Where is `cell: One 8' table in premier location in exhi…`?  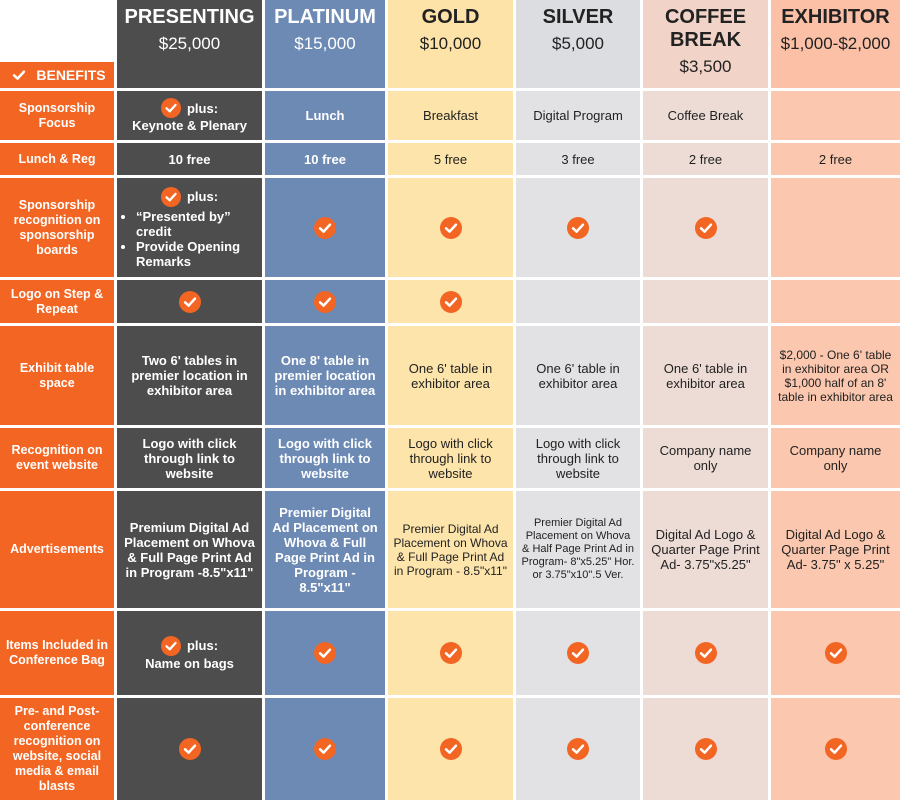 cell: One 8' table in premier location in exhi… is located at coordinates (325, 375).